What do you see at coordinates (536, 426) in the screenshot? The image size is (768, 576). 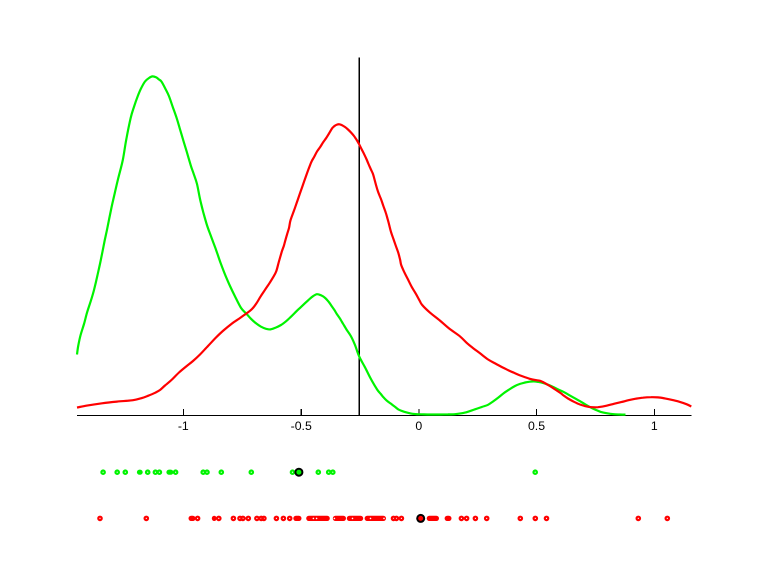 I see `svg-text: 0.5` at bounding box center [536, 426].